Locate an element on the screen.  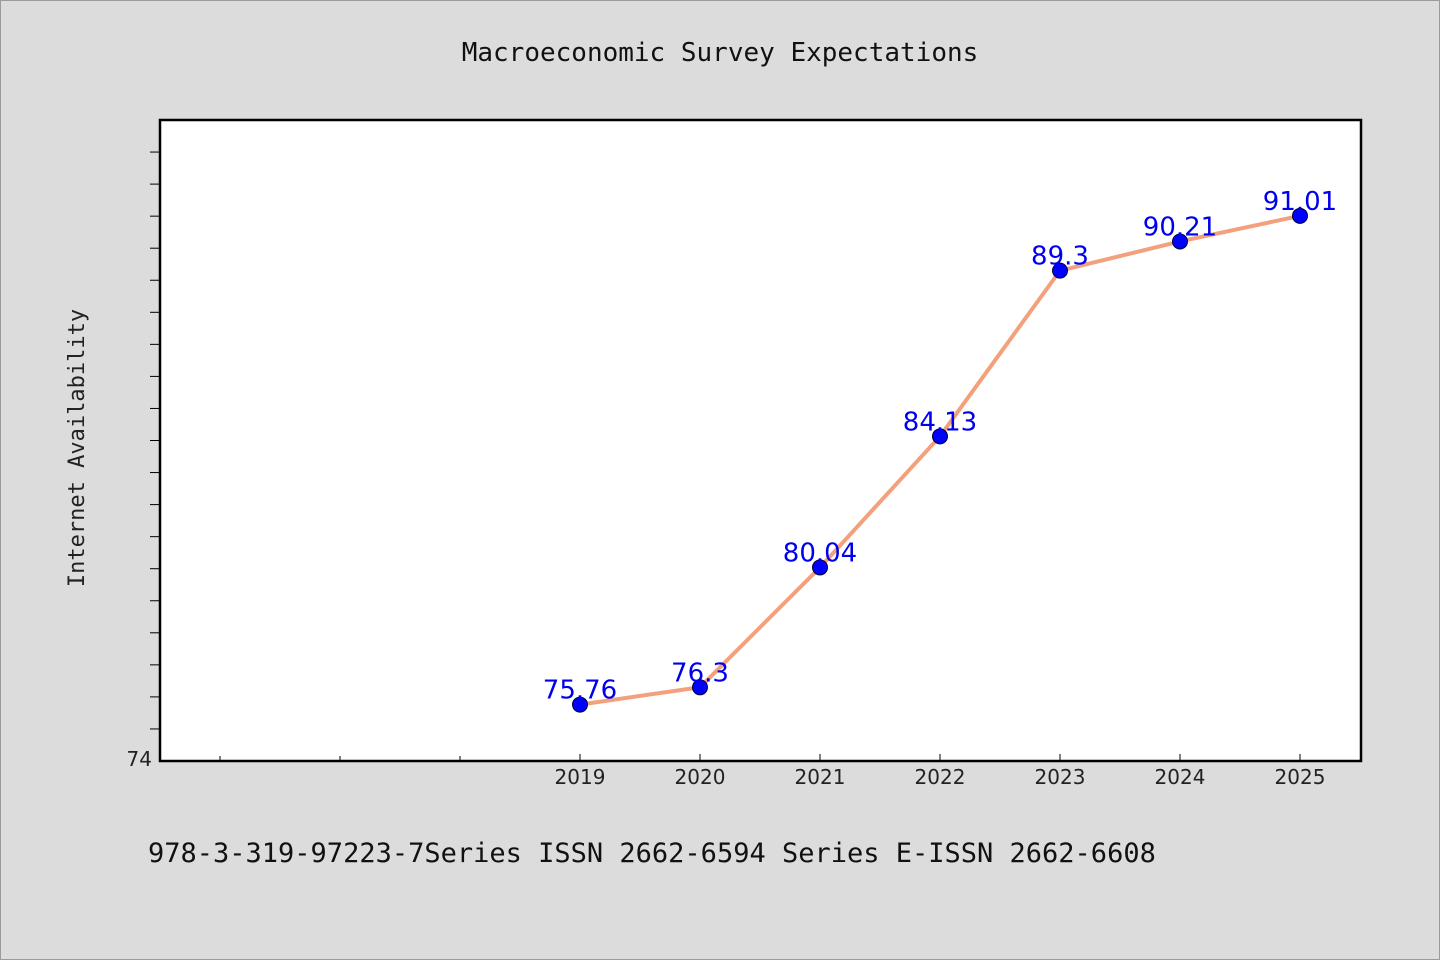
x-tick-label: 2025 is located at coordinates (1300, 777).